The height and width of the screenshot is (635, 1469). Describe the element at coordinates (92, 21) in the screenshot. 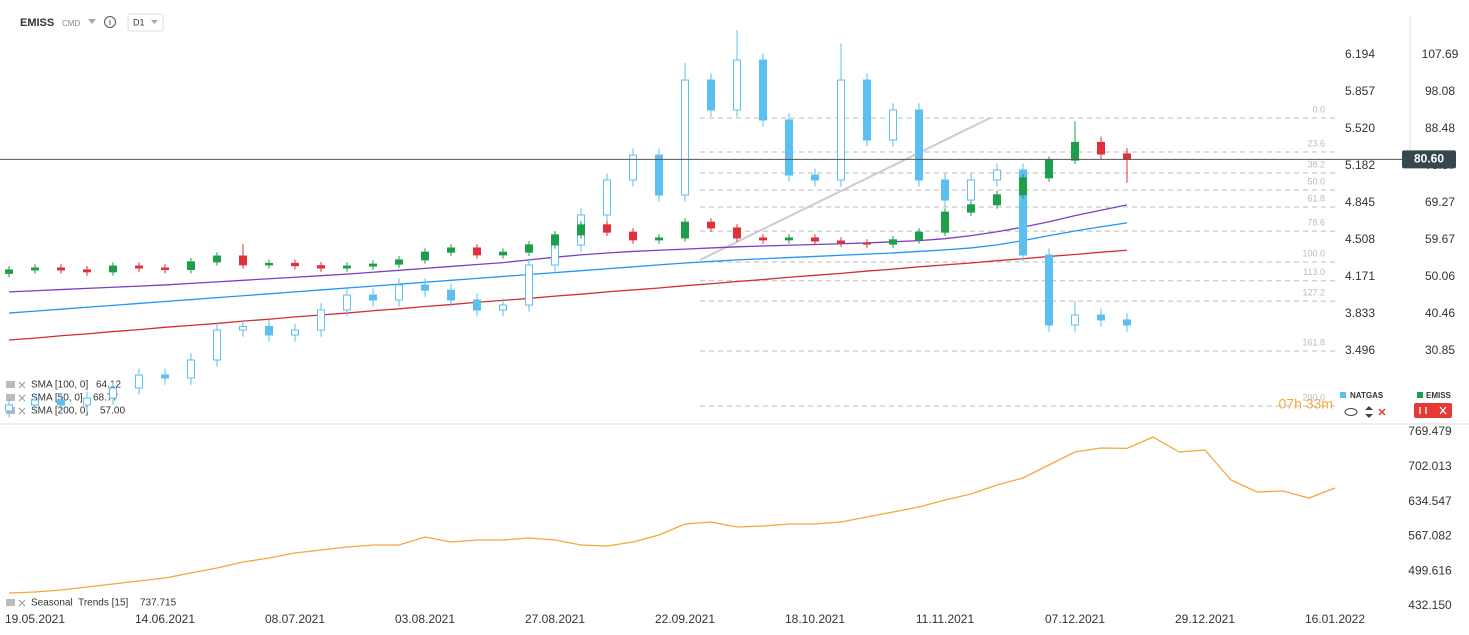

I see `dropdown-icon` at that location.